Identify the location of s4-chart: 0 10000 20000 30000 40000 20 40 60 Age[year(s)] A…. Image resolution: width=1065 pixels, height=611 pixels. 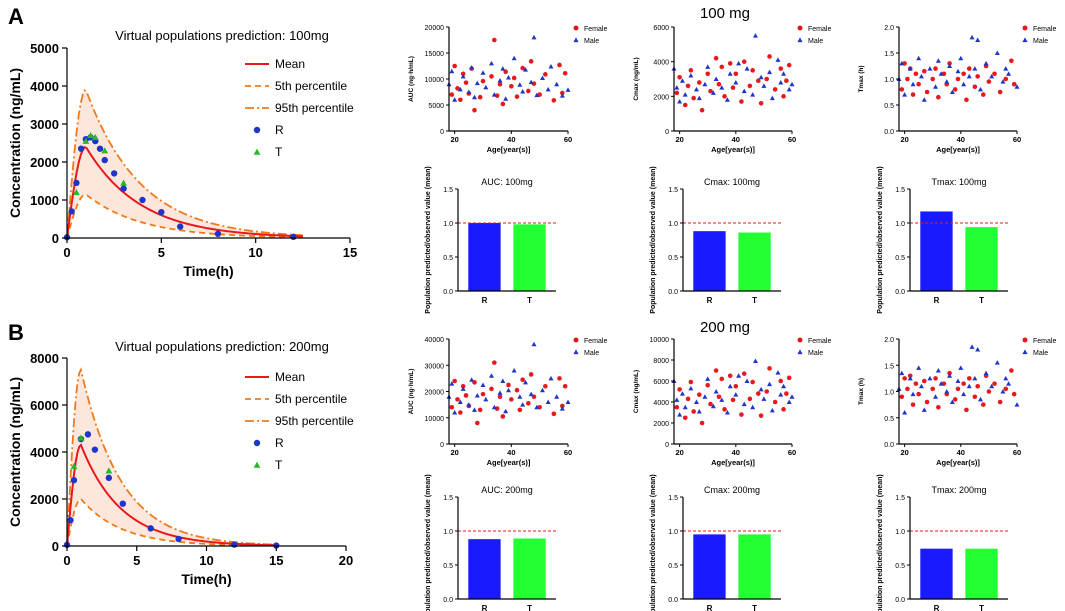
(507, 402).